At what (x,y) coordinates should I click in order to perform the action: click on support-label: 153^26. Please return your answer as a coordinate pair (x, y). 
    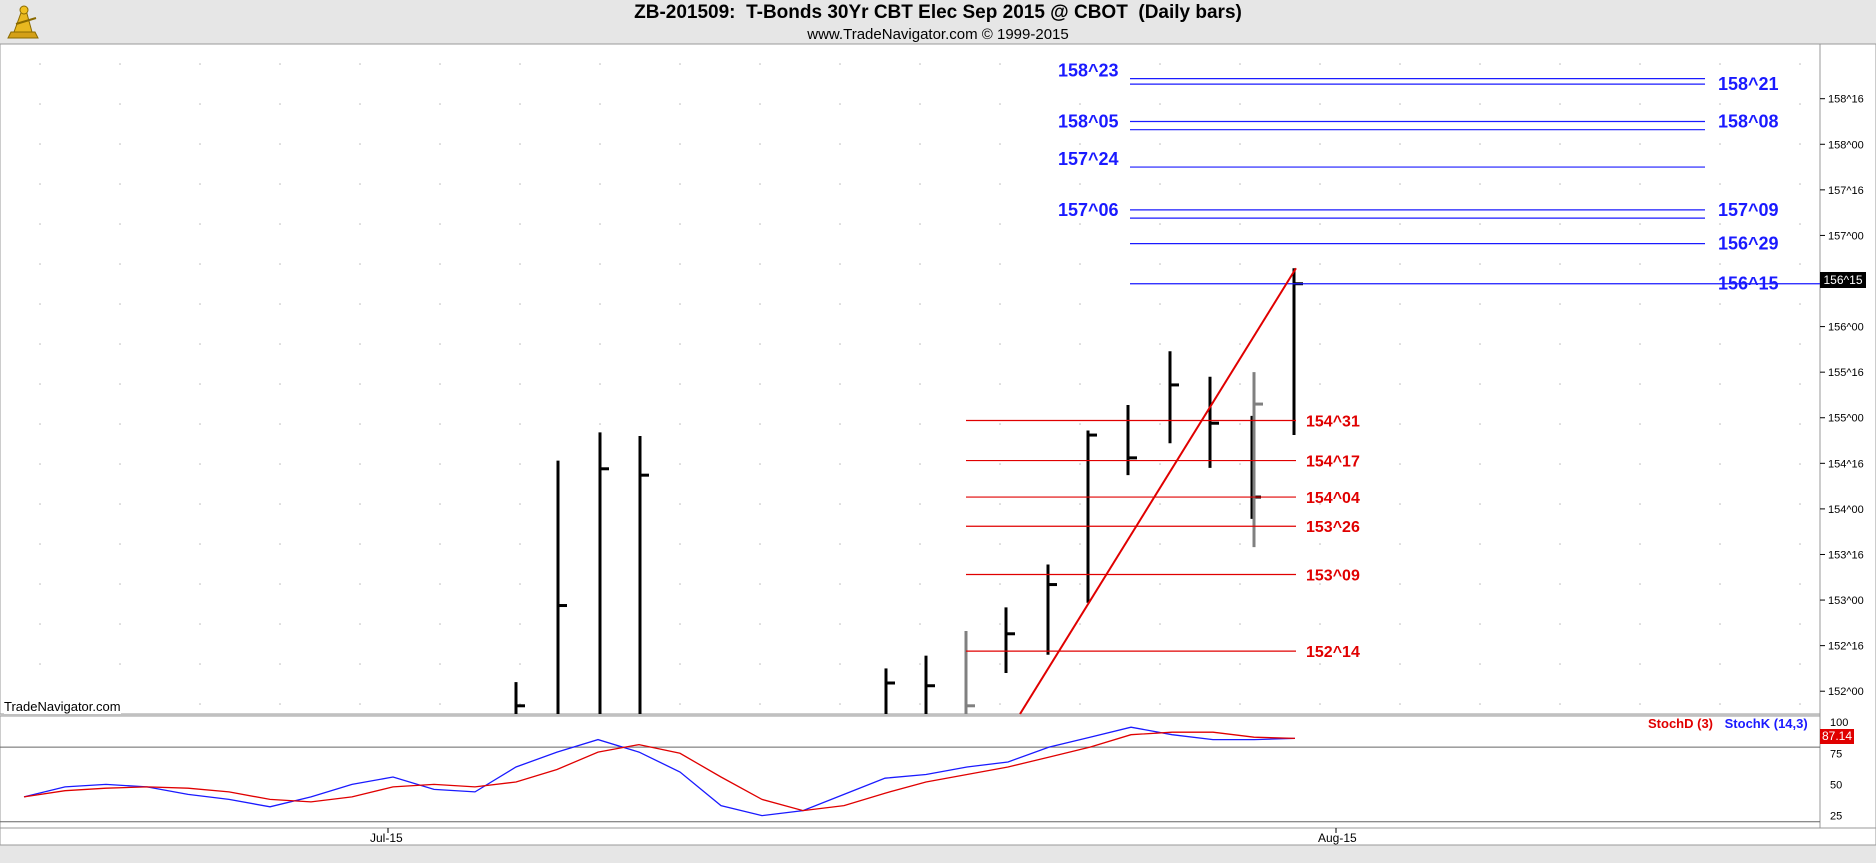
    Looking at the image, I should click on (1333, 527).